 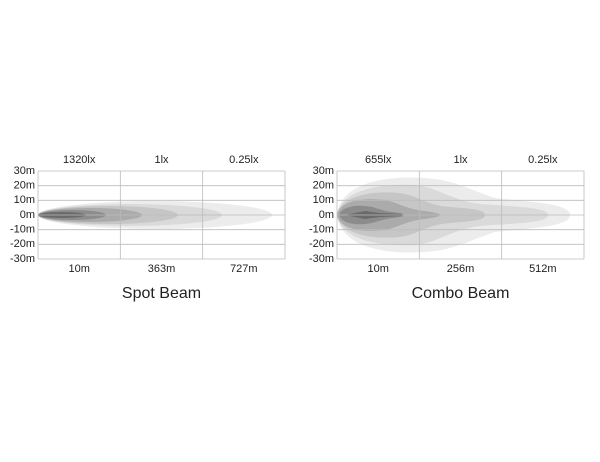 I want to click on panel-title: Spot Beam, so click(x=161, y=293).